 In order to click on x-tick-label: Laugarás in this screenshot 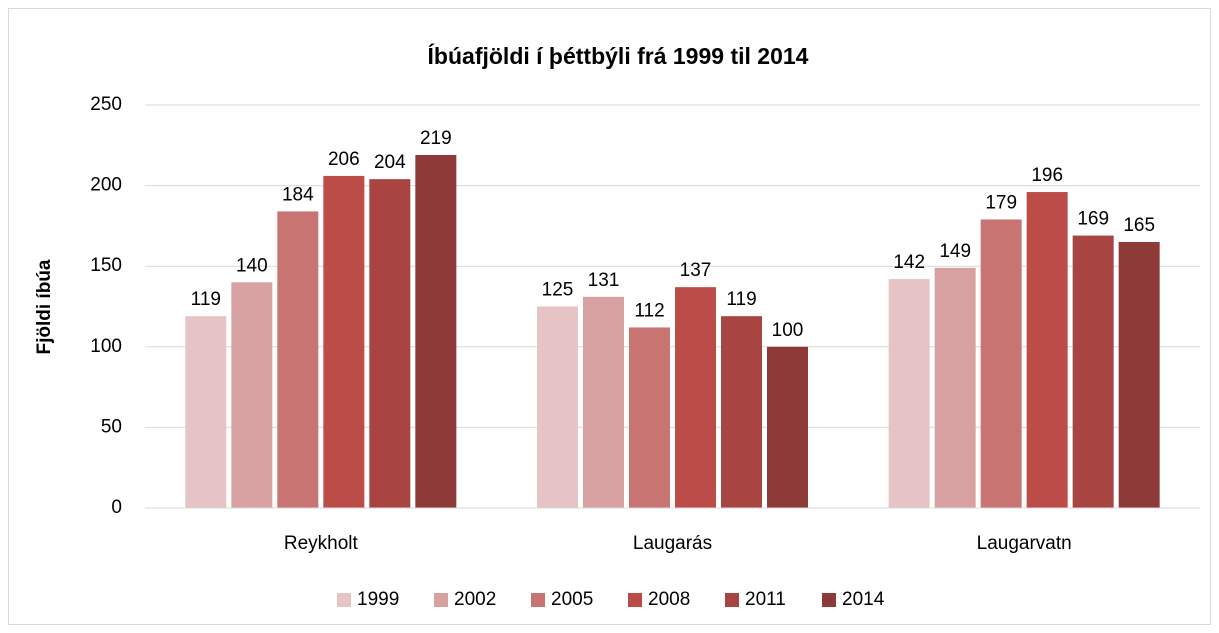, I will do `click(672, 543)`.